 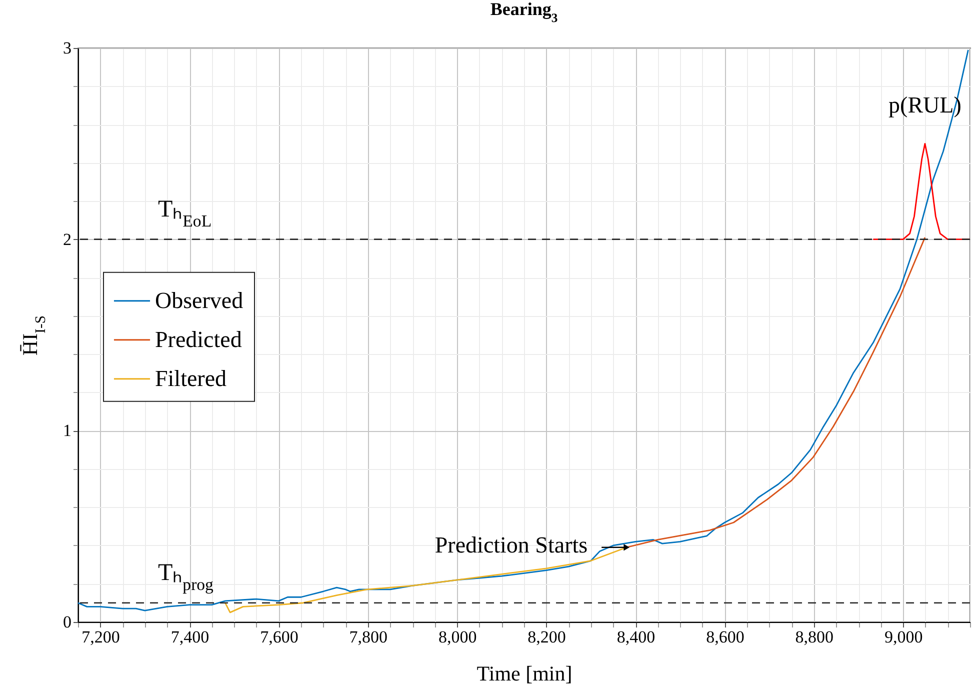 What do you see at coordinates (186, 577) in the screenshot?
I see `ref-line-label: Tₕ$_{prog}$` at bounding box center [186, 577].